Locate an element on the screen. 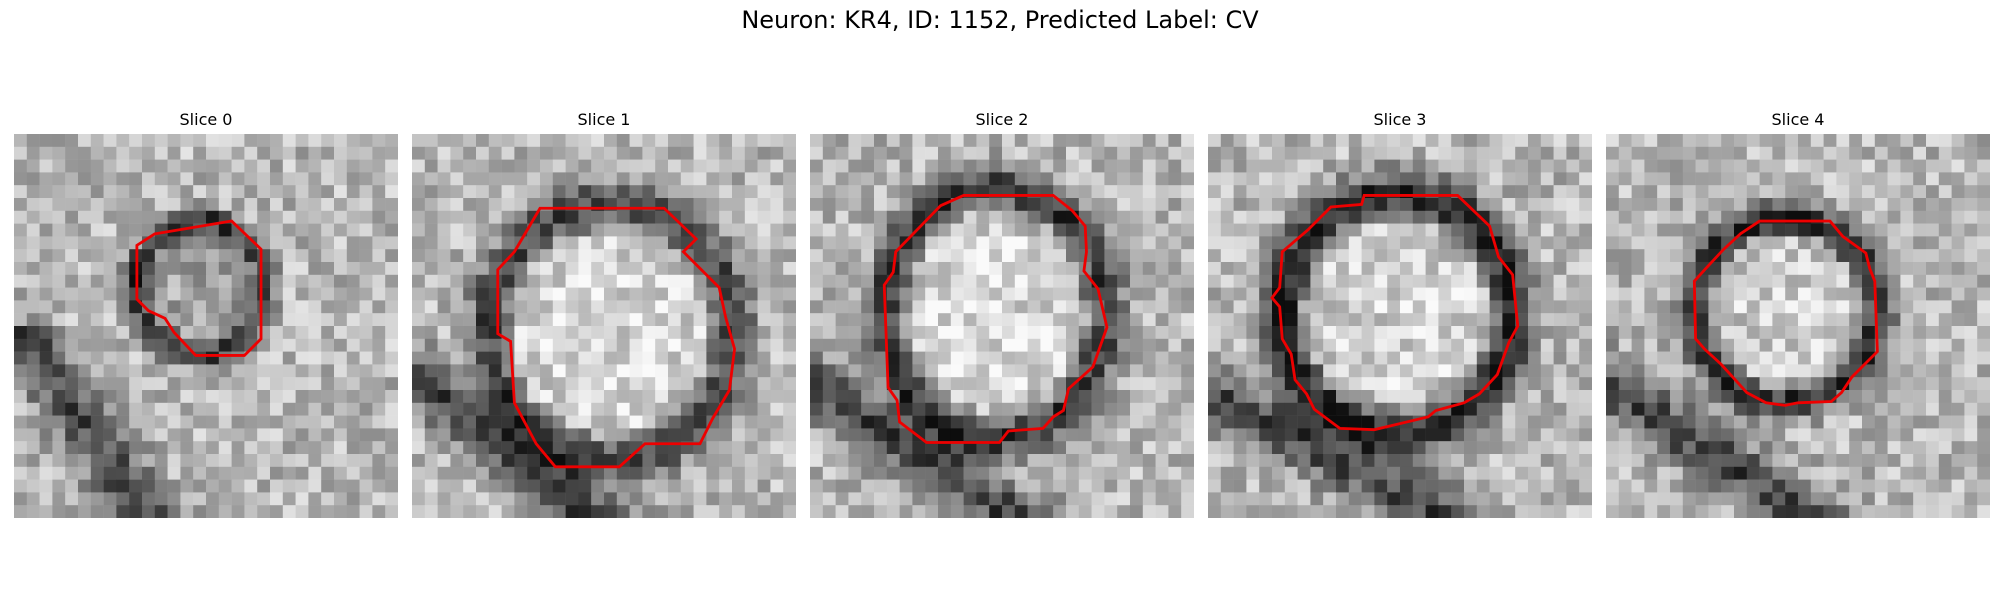  slice-title: Slice 2 is located at coordinates (1002, 119).